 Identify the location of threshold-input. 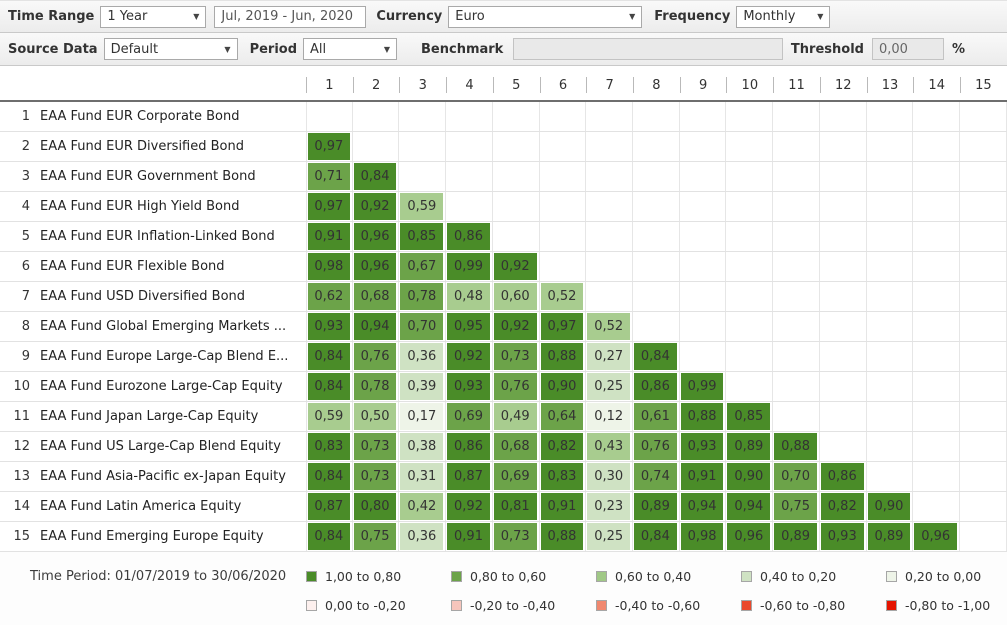
(907, 49).